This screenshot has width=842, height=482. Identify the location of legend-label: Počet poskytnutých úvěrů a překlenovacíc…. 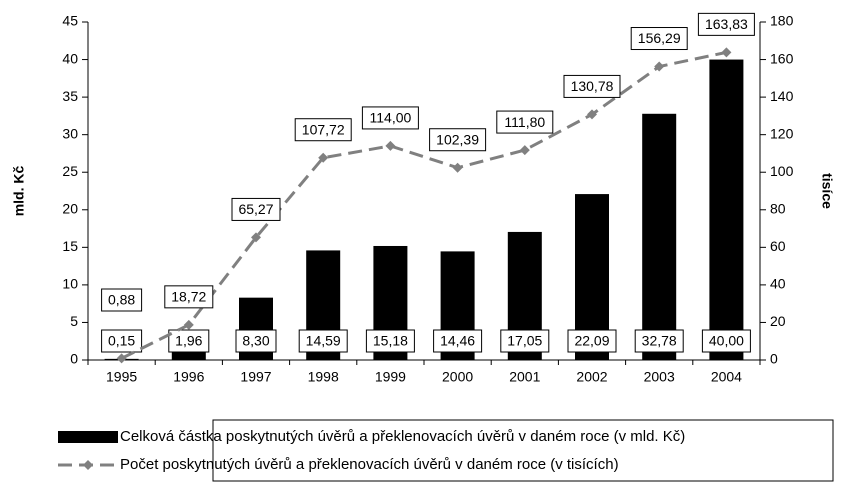
(369, 464).